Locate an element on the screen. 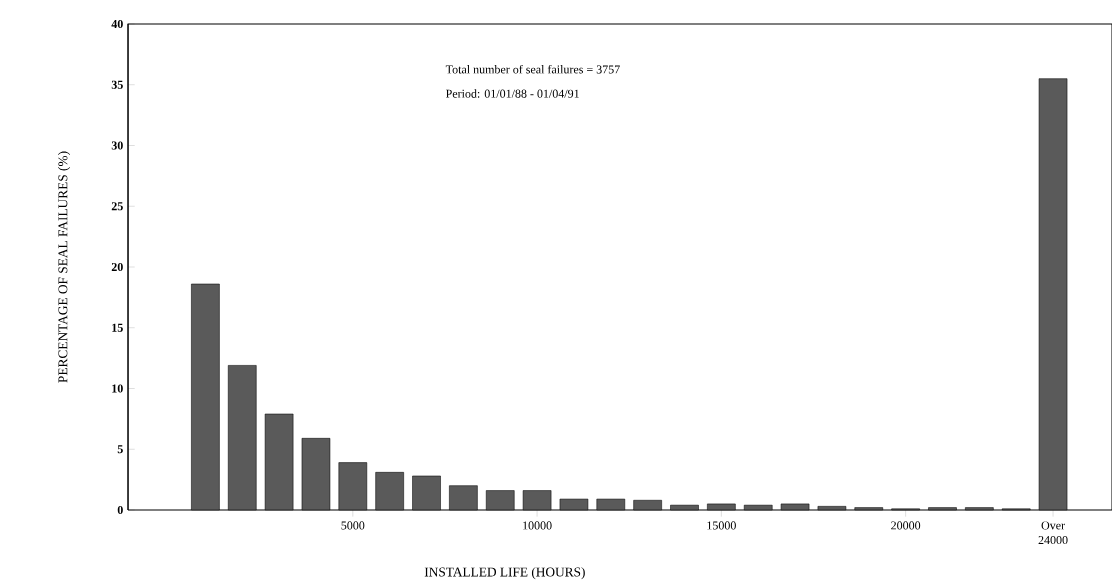 This screenshot has width=1112, height=582. y-tick-label: 25 is located at coordinates (117, 206).